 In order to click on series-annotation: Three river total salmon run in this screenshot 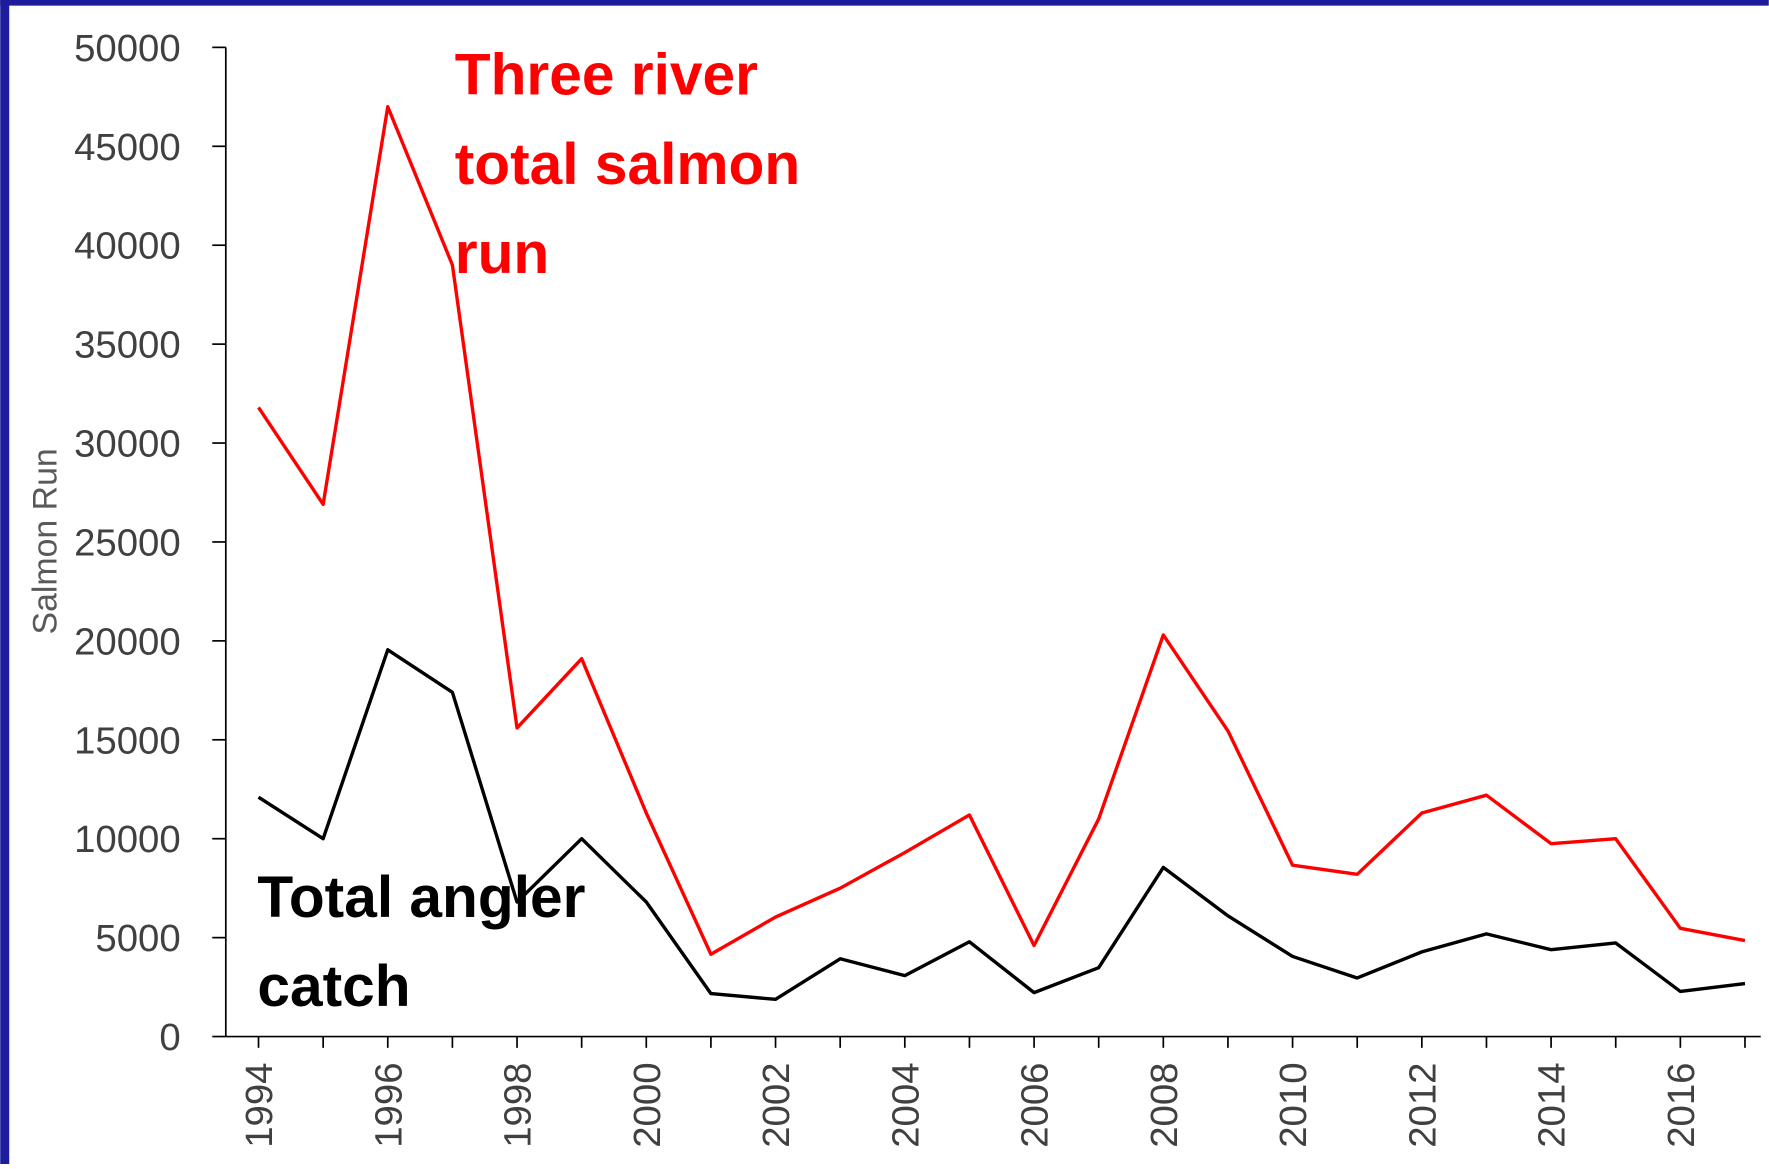, I will do `click(627, 164)`.